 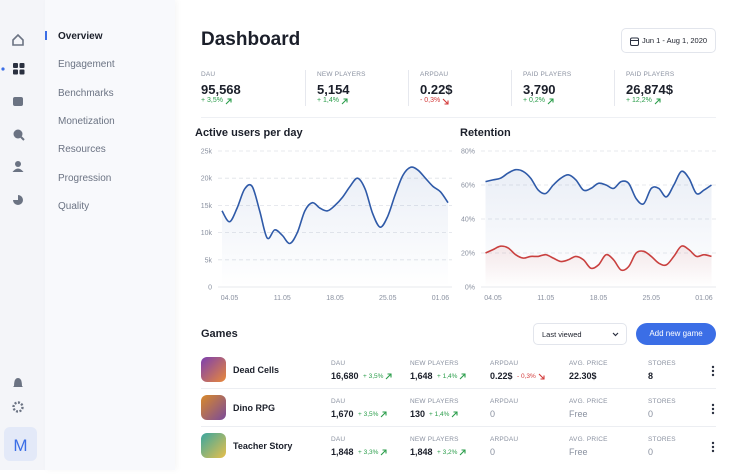 What do you see at coordinates (342, 414) in the screenshot?
I see `cell-value: 1,670` at bounding box center [342, 414].